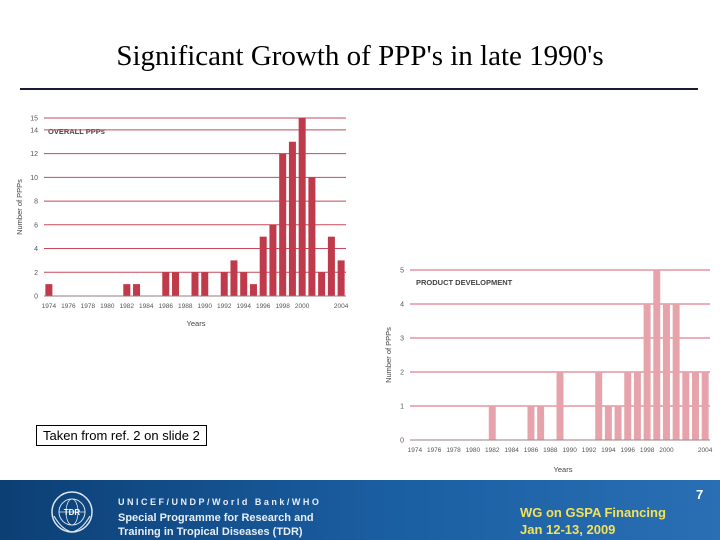 Image resolution: width=720 pixels, height=540 pixels. I want to click on y-tick-label: 15, so click(34, 119).